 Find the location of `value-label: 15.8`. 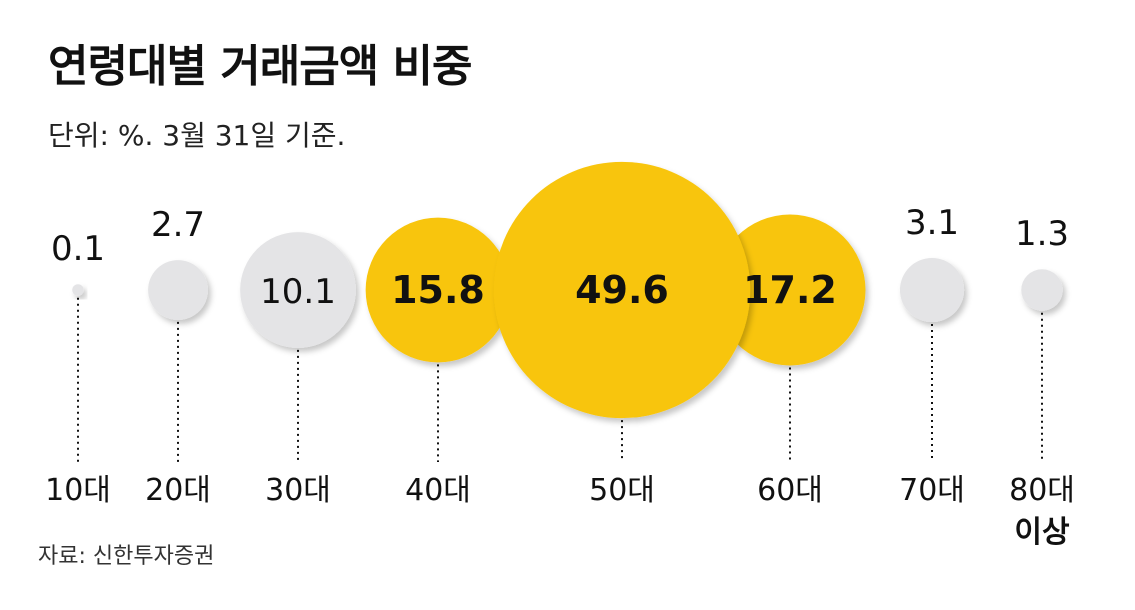

value-label: 15.8 is located at coordinates (438, 290).